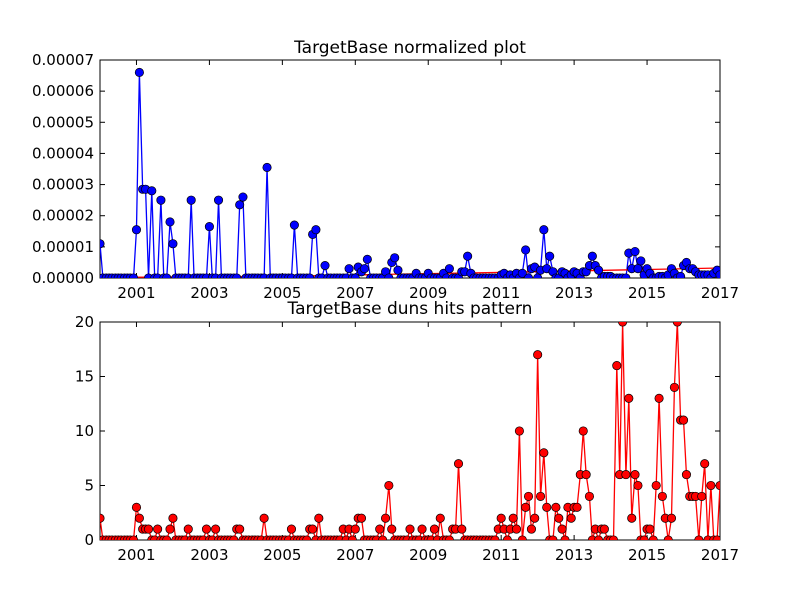  I want to click on normalized-y-tick-label: 0.00006, so click(63, 91).